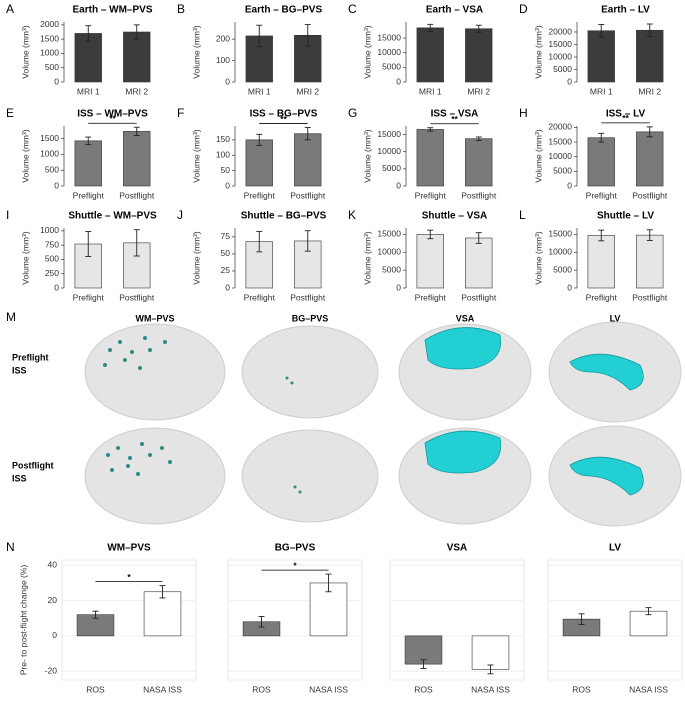  What do you see at coordinates (10, 547) in the screenshot?
I see `panel-letter: N` at bounding box center [10, 547].